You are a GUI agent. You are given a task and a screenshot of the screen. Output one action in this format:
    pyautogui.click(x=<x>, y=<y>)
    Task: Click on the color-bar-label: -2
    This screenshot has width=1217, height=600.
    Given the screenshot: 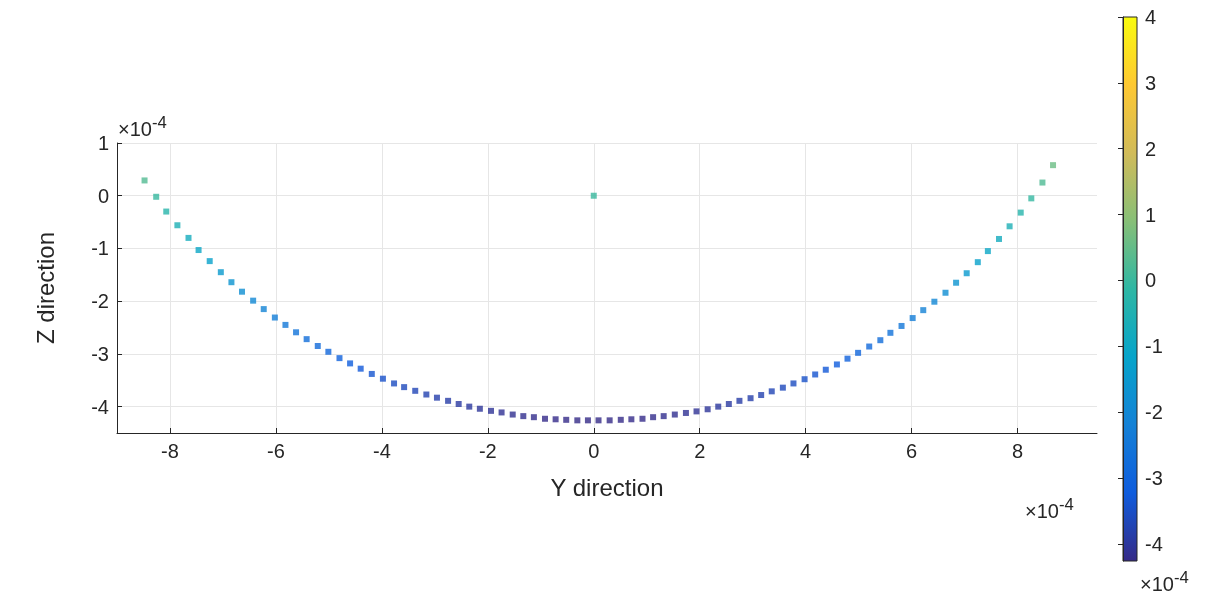 What is the action you would take?
    pyautogui.click(x=1154, y=412)
    